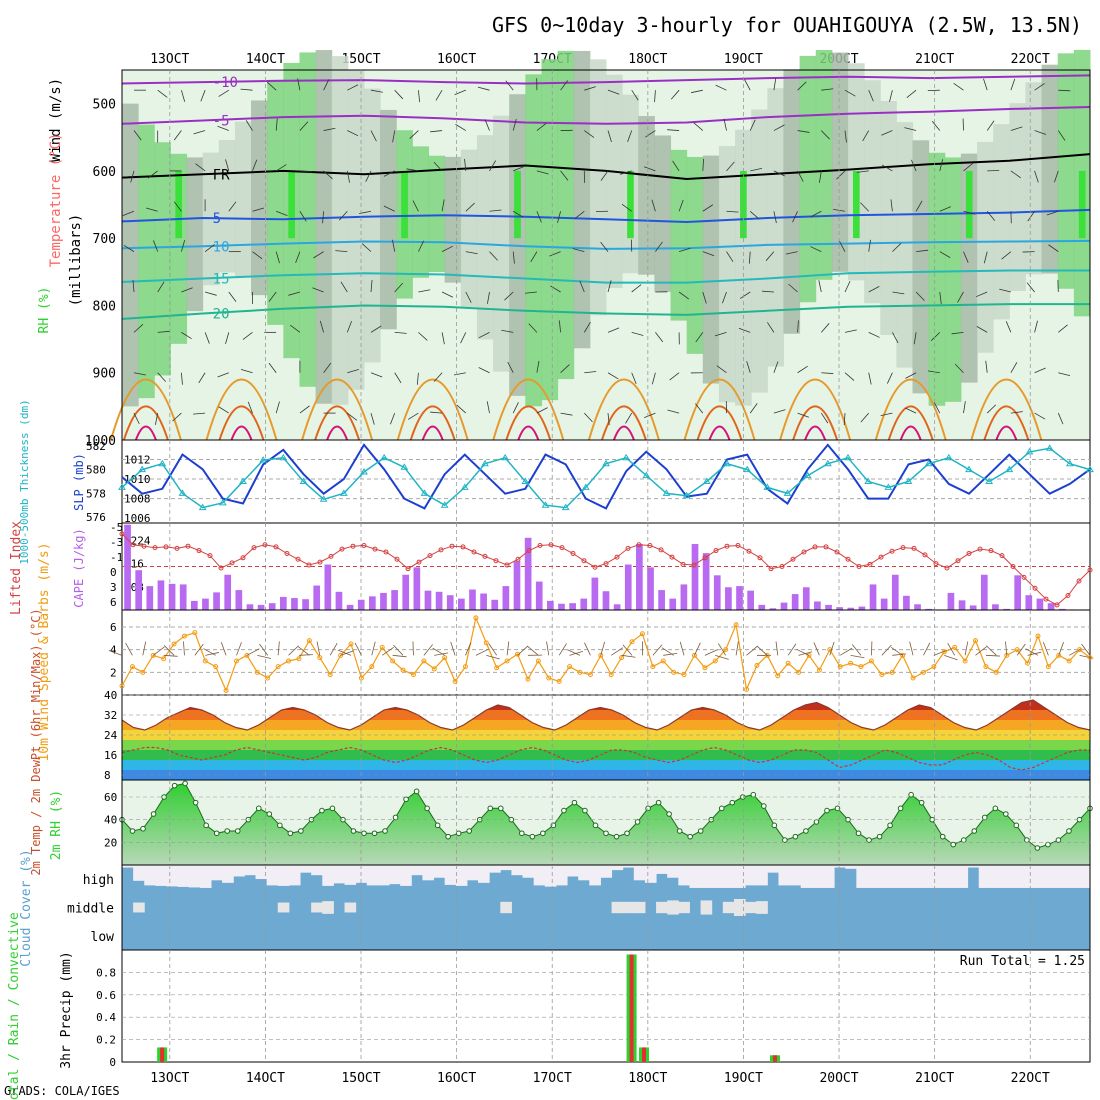 This screenshot has height=1100, width=1100. Describe the element at coordinates (137, 518) in the screenshot. I see `slp-tick: 1006` at that location.